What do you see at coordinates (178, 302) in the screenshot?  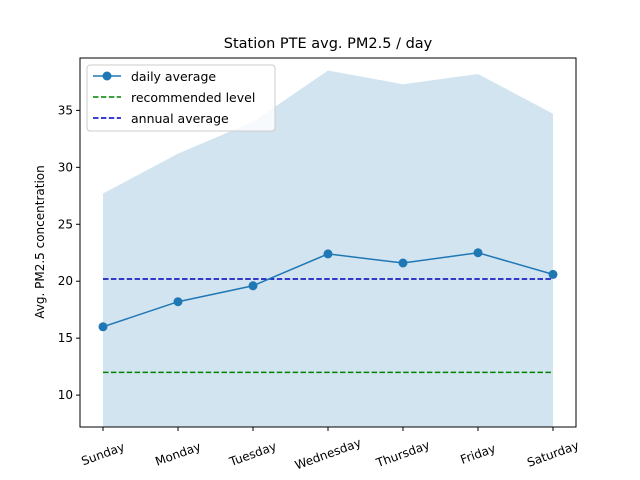 I see `data-point-monday` at bounding box center [178, 302].